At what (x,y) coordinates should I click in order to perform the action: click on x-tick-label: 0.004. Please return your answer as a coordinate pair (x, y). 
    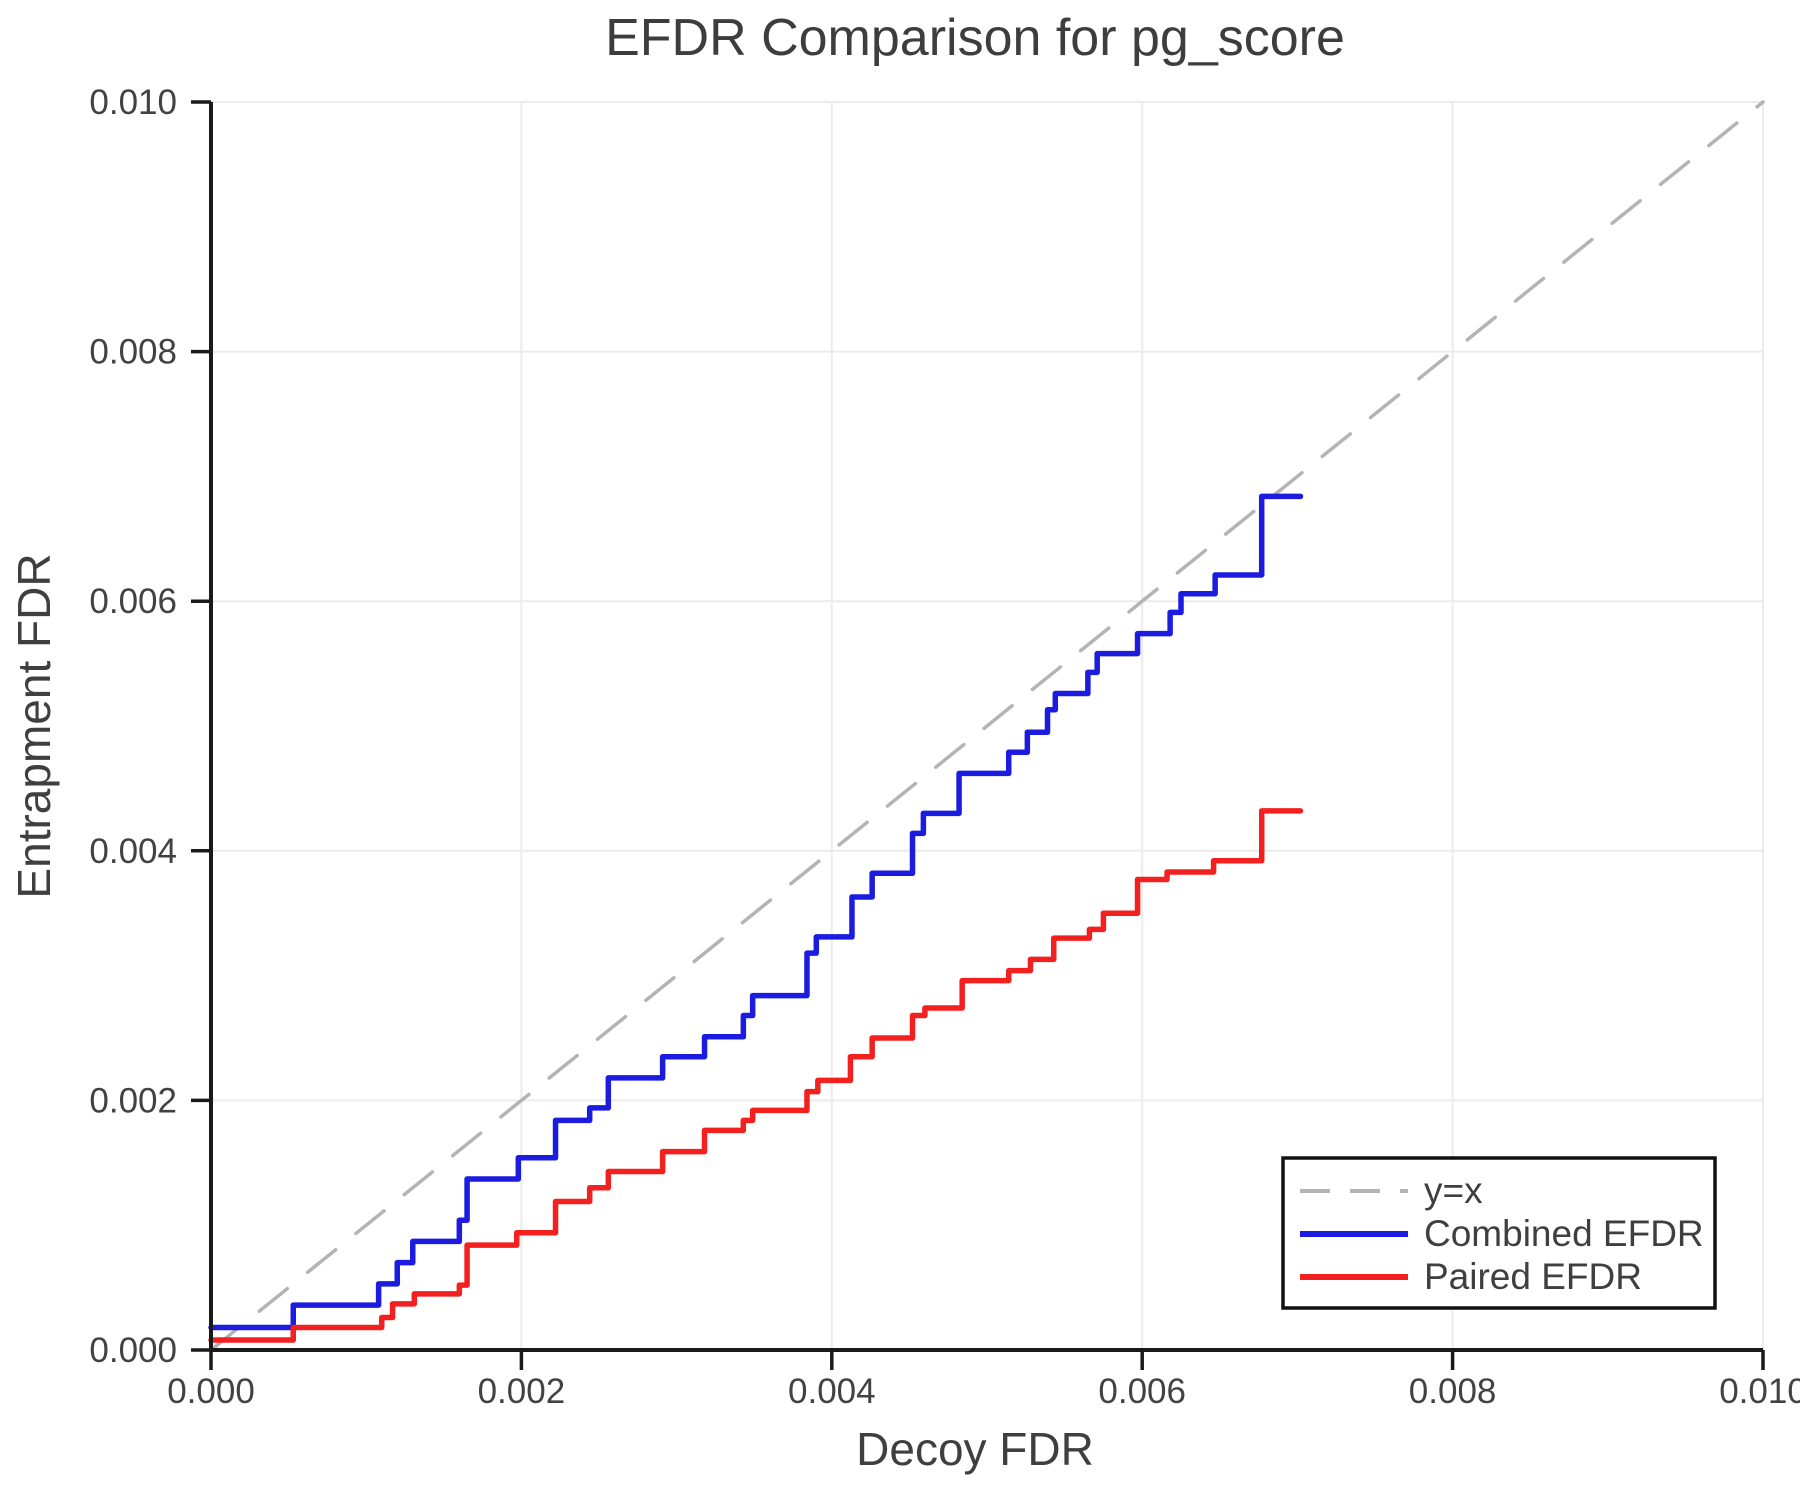
    Looking at the image, I should click on (832, 1391).